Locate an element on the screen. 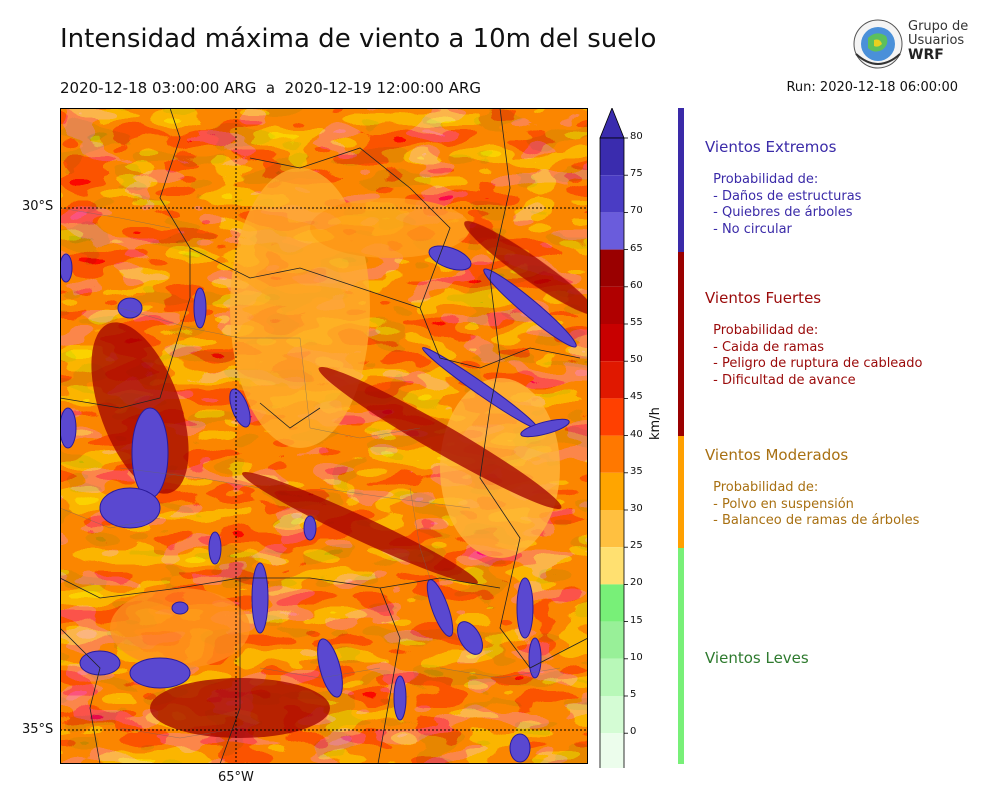 The height and width of the screenshot is (800, 1000). colorbar-tick-label: 25 is located at coordinates (636, 546).